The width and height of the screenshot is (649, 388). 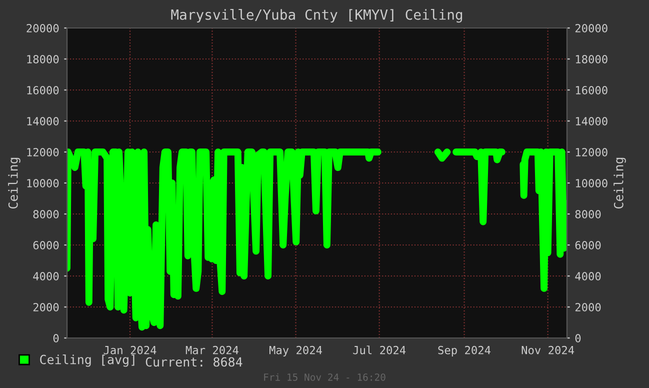 I want to click on y2-tick-label: 4000, so click(x=588, y=276).